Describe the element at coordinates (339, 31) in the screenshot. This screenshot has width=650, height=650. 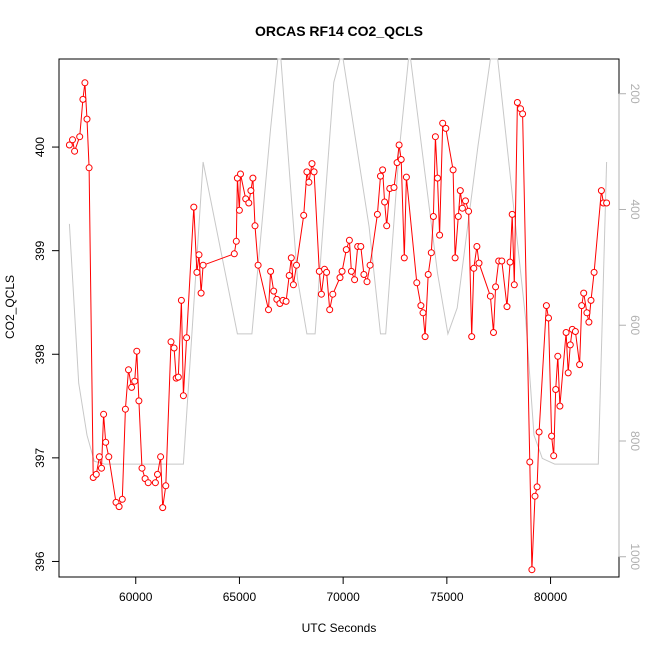
I see `chart-title: ORCAS RF14 CO2_QCLS` at that location.